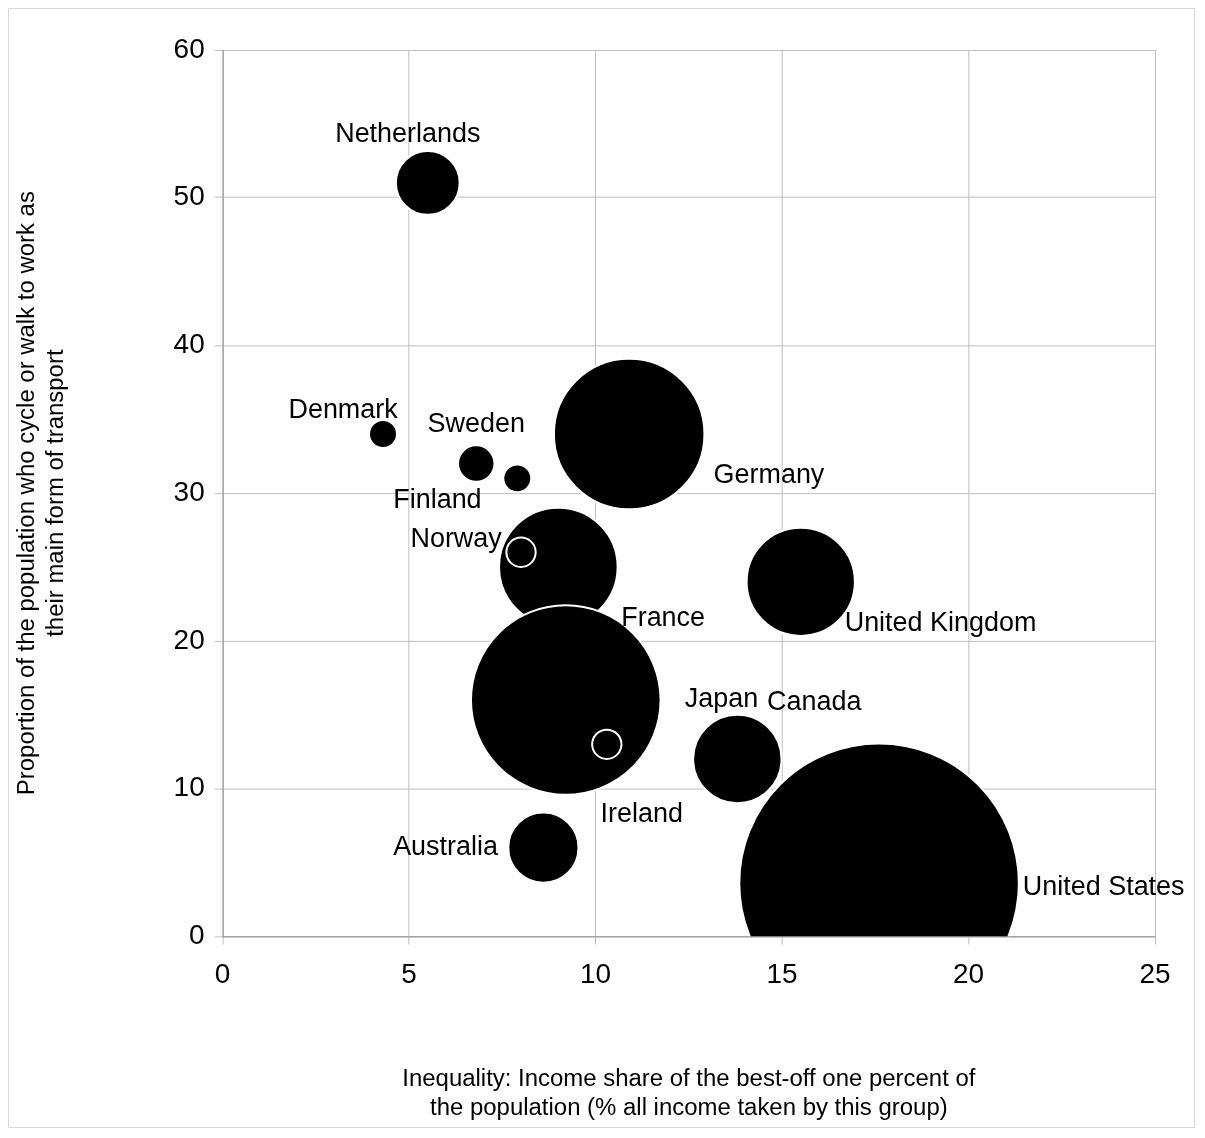  What do you see at coordinates (39, 493) in the screenshot?
I see `y-axis-title: Proportion of the population who cycle or walk to work as their main form of transport` at bounding box center [39, 493].